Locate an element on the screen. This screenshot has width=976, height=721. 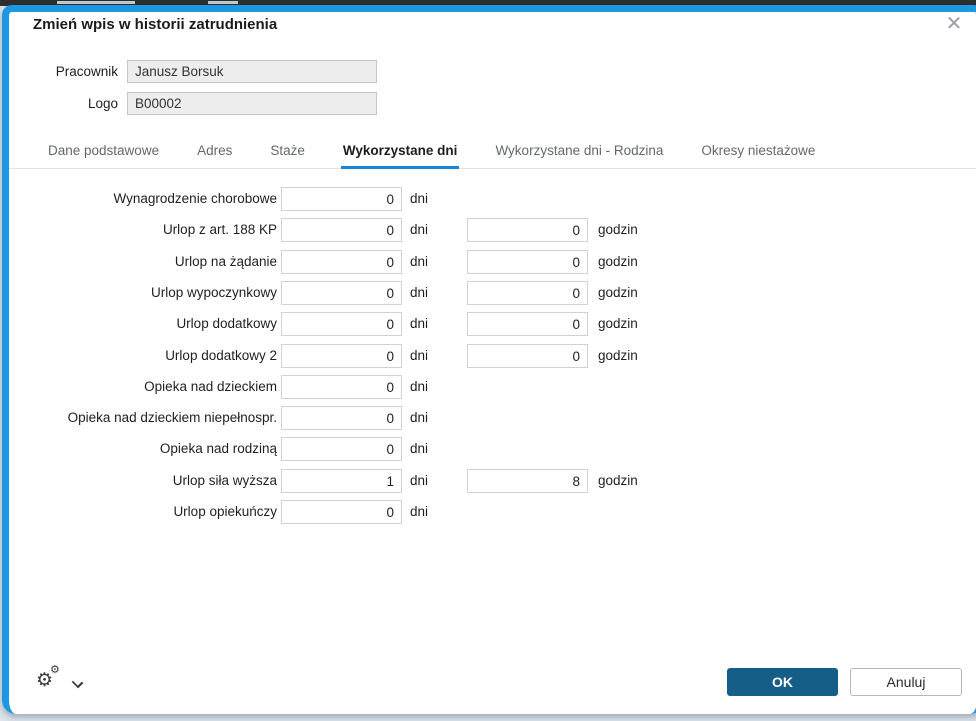
row-label: Urlop siła wyższa is located at coordinates (224, 480).